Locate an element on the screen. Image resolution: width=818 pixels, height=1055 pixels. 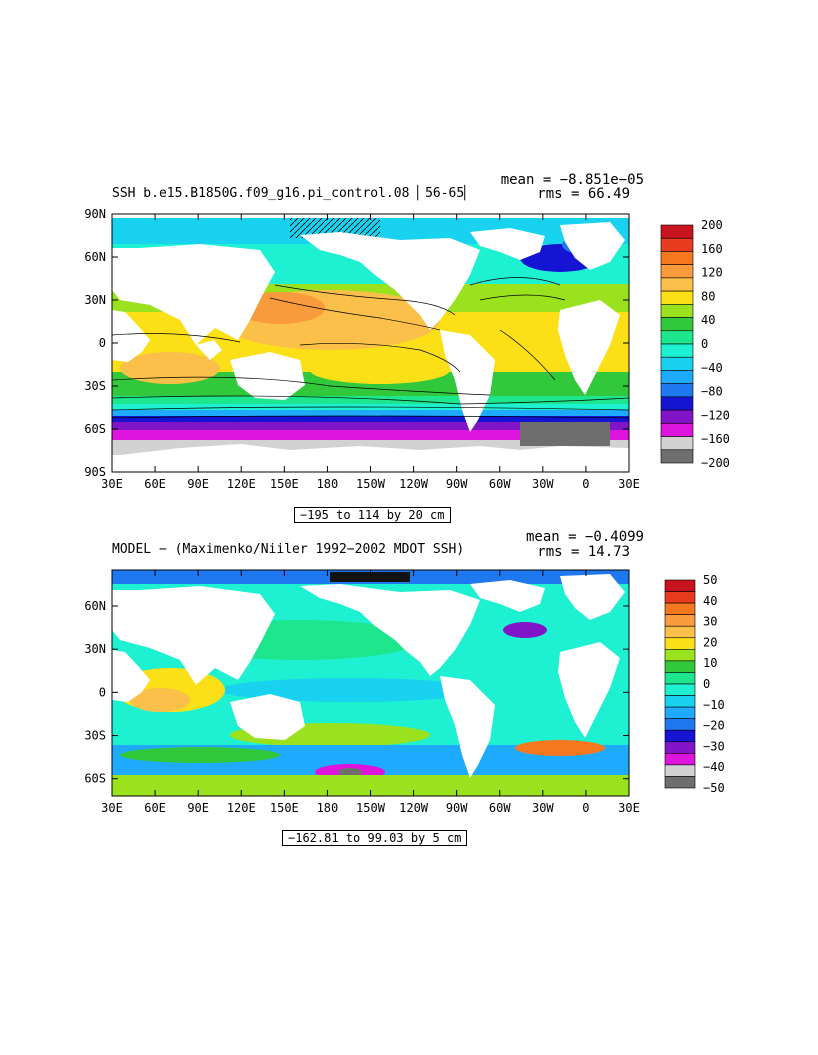
diff-so-mag is located at coordinates (350, 772).